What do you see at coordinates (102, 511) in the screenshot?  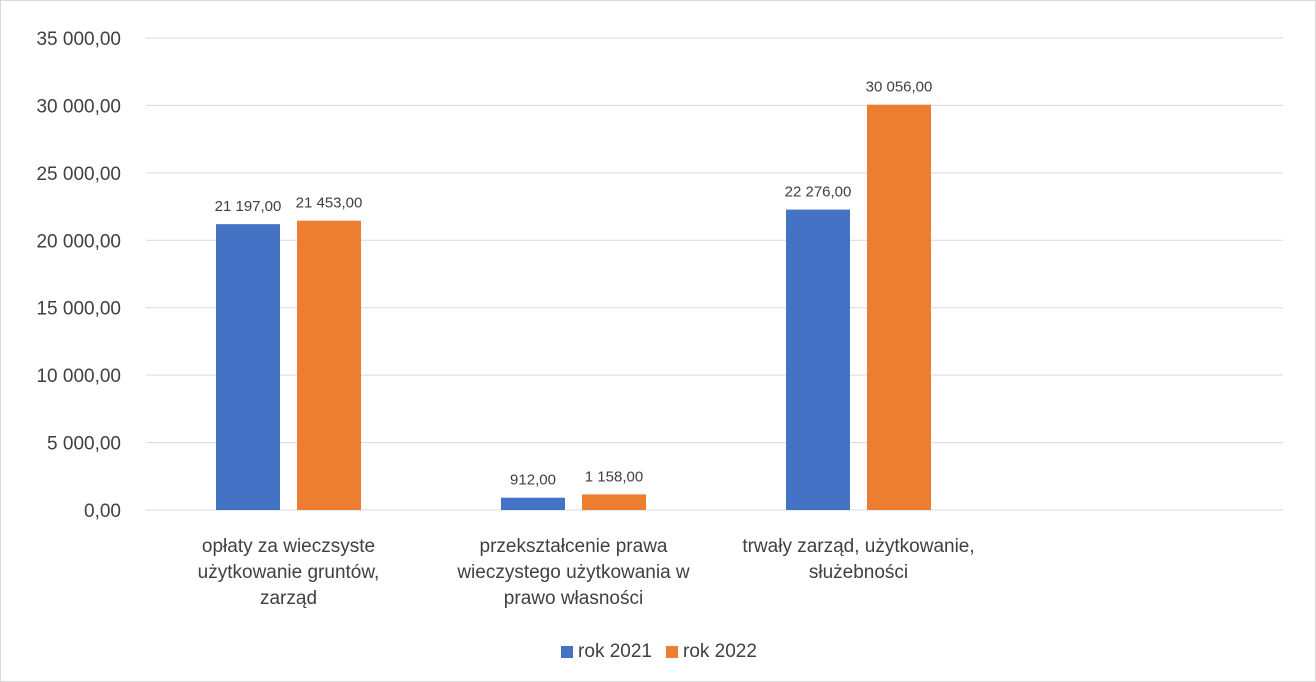 I see `y-tick-label: 0,00` at bounding box center [102, 511].